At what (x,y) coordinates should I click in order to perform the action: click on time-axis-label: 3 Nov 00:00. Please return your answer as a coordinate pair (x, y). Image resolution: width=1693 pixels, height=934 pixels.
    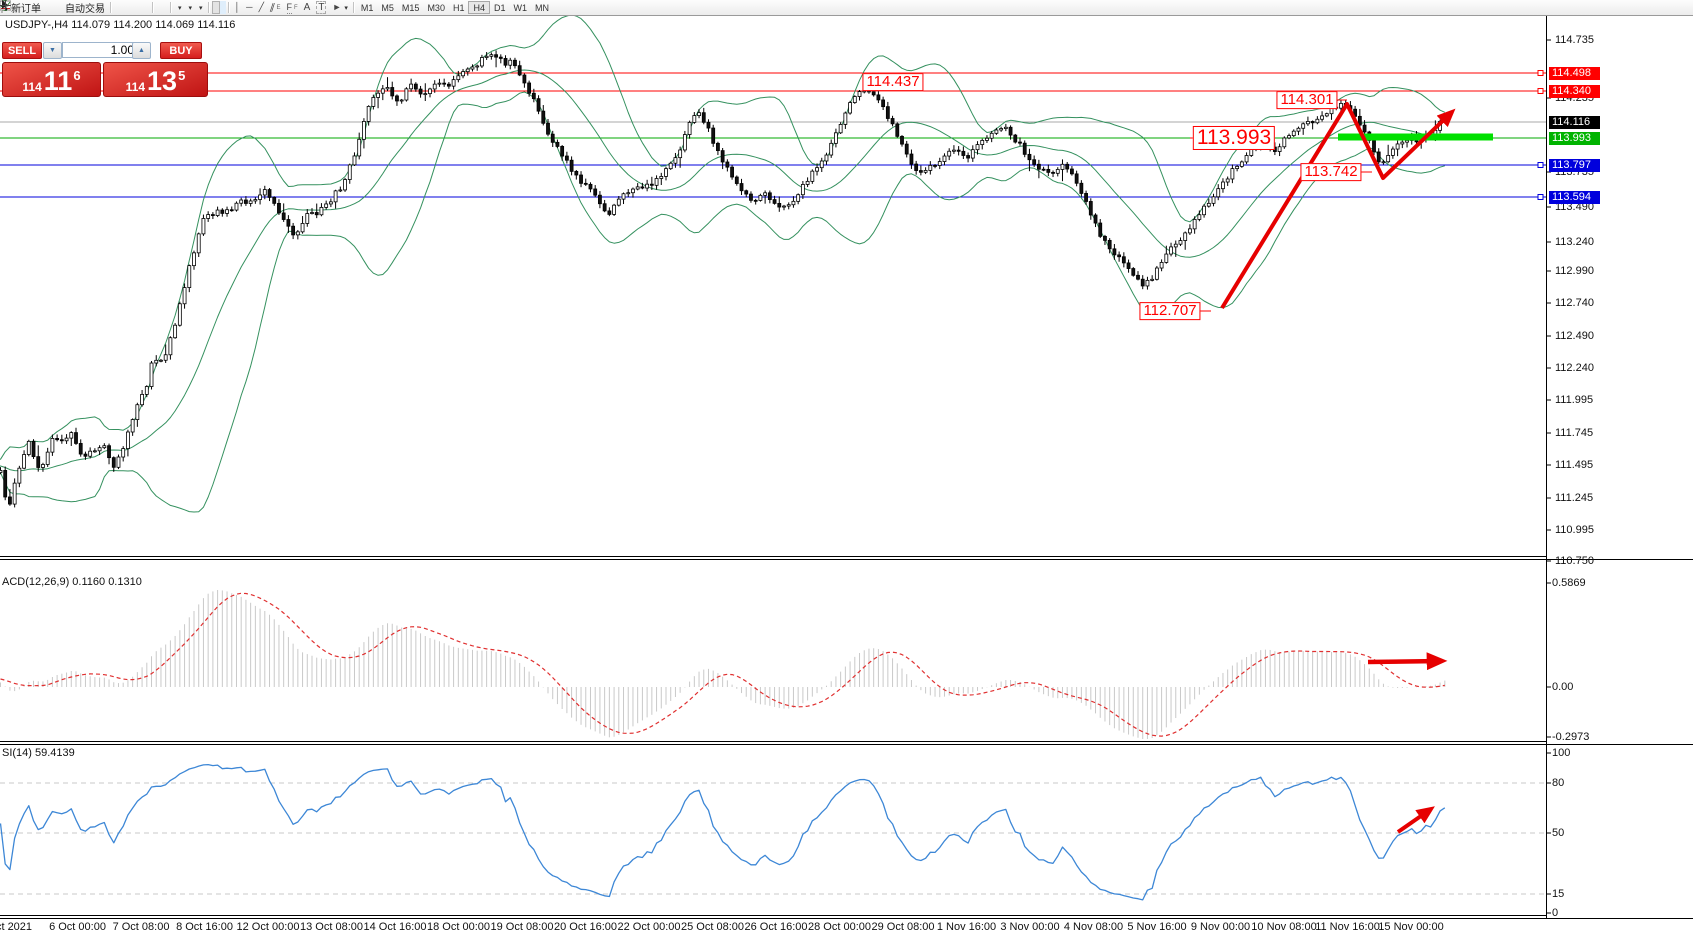
    Looking at the image, I should click on (1030, 927).